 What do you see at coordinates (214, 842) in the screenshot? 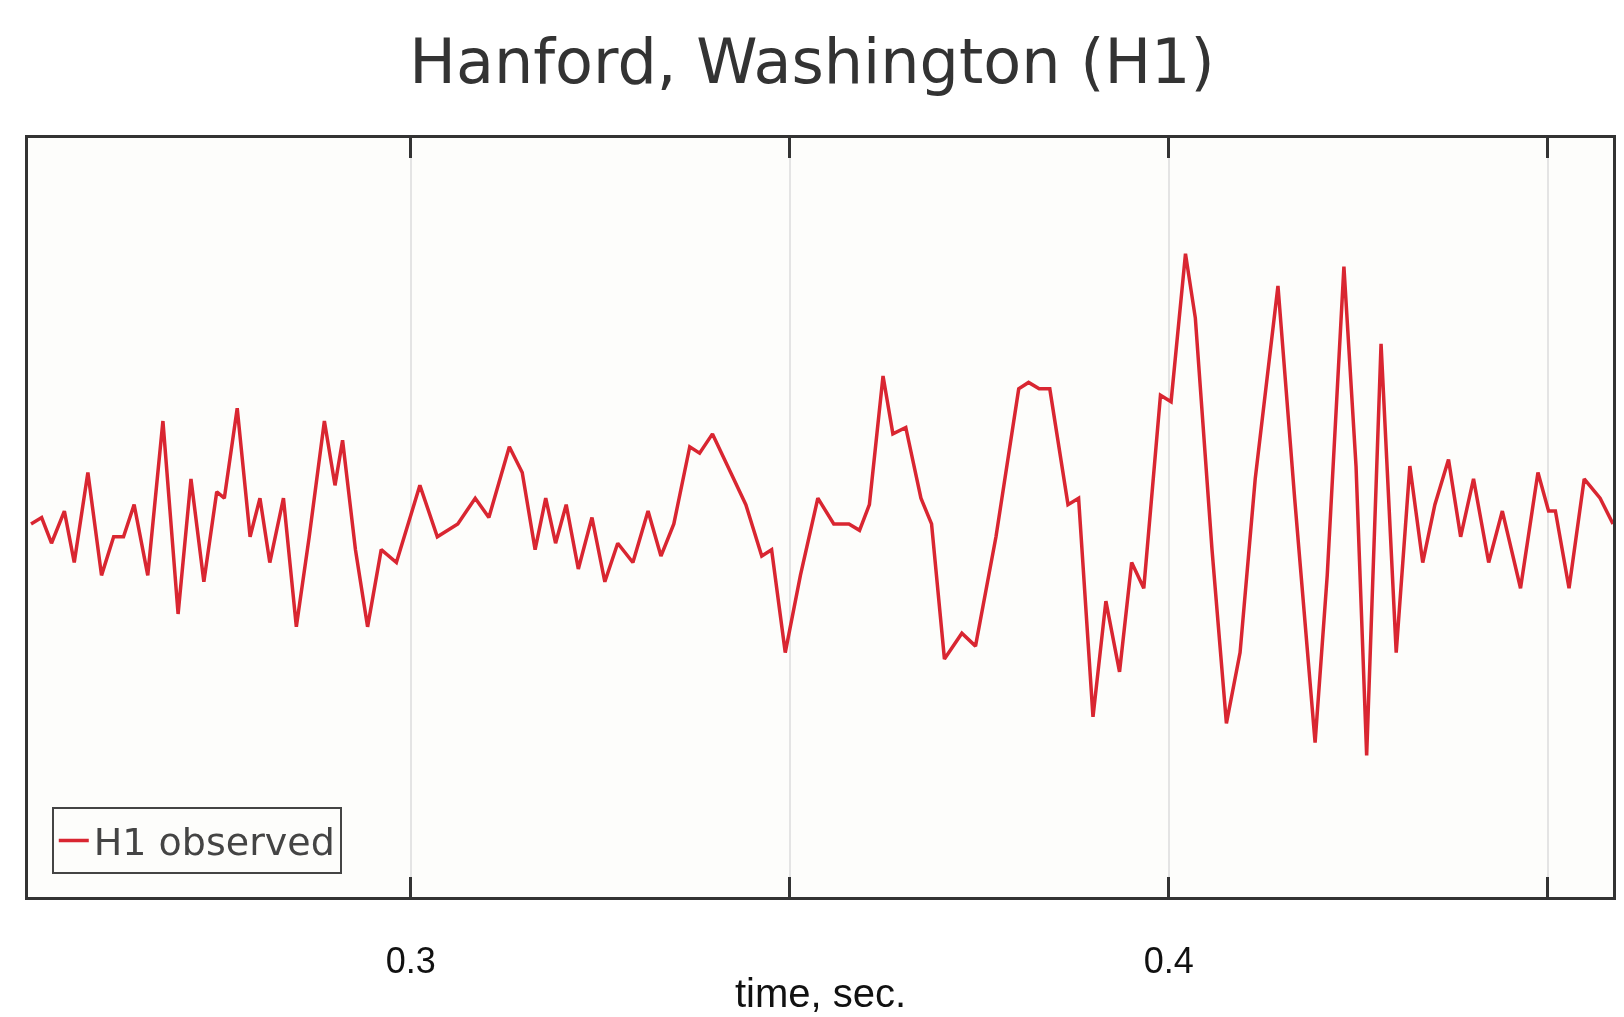
I see `legend-label: H1 observed` at bounding box center [214, 842].